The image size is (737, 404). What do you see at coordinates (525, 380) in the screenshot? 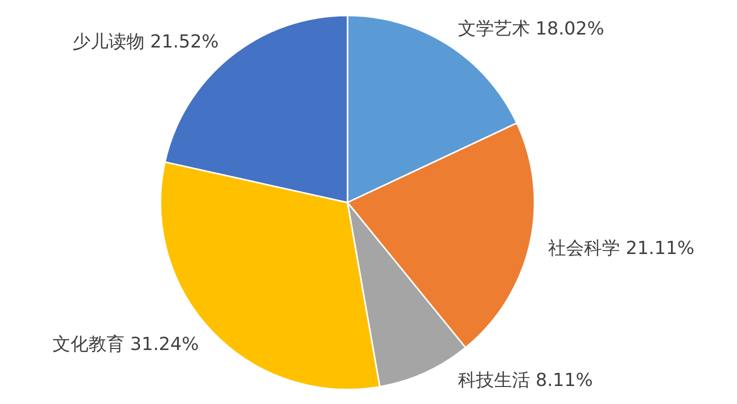
I see `slice-label: 科技生活 8.11%` at bounding box center [525, 380].